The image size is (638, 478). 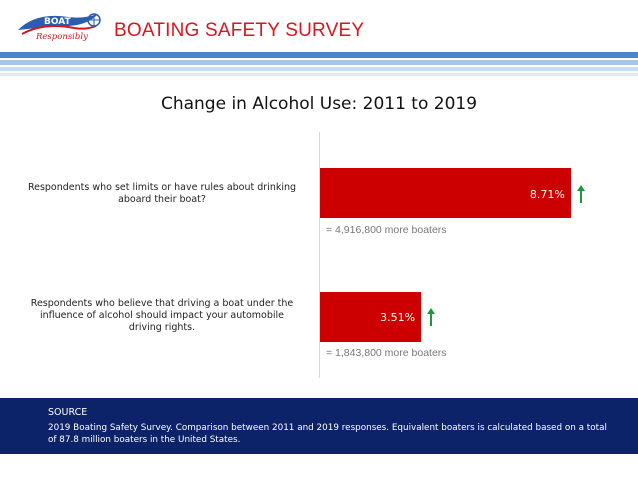 What do you see at coordinates (398, 317) in the screenshot?
I see `bar-value-label: 3.51%` at bounding box center [398, 317].